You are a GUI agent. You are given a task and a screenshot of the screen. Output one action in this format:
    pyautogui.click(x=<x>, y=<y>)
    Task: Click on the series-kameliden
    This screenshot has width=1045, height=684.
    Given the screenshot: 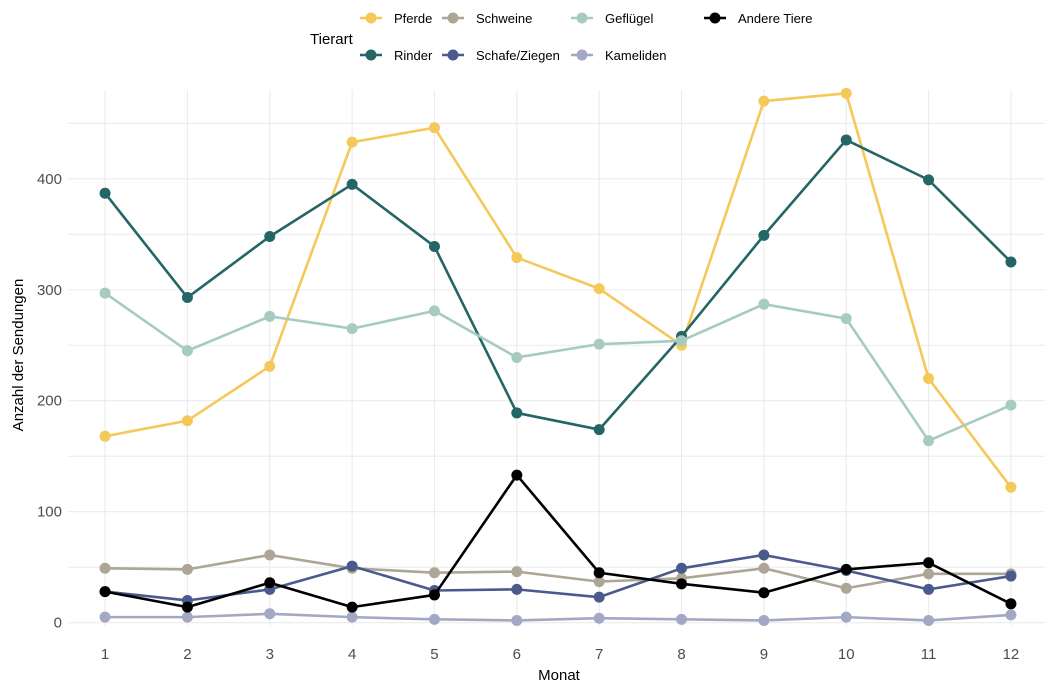 What is the action you would take?
    pyautogui.click(x=558, y=617)
    